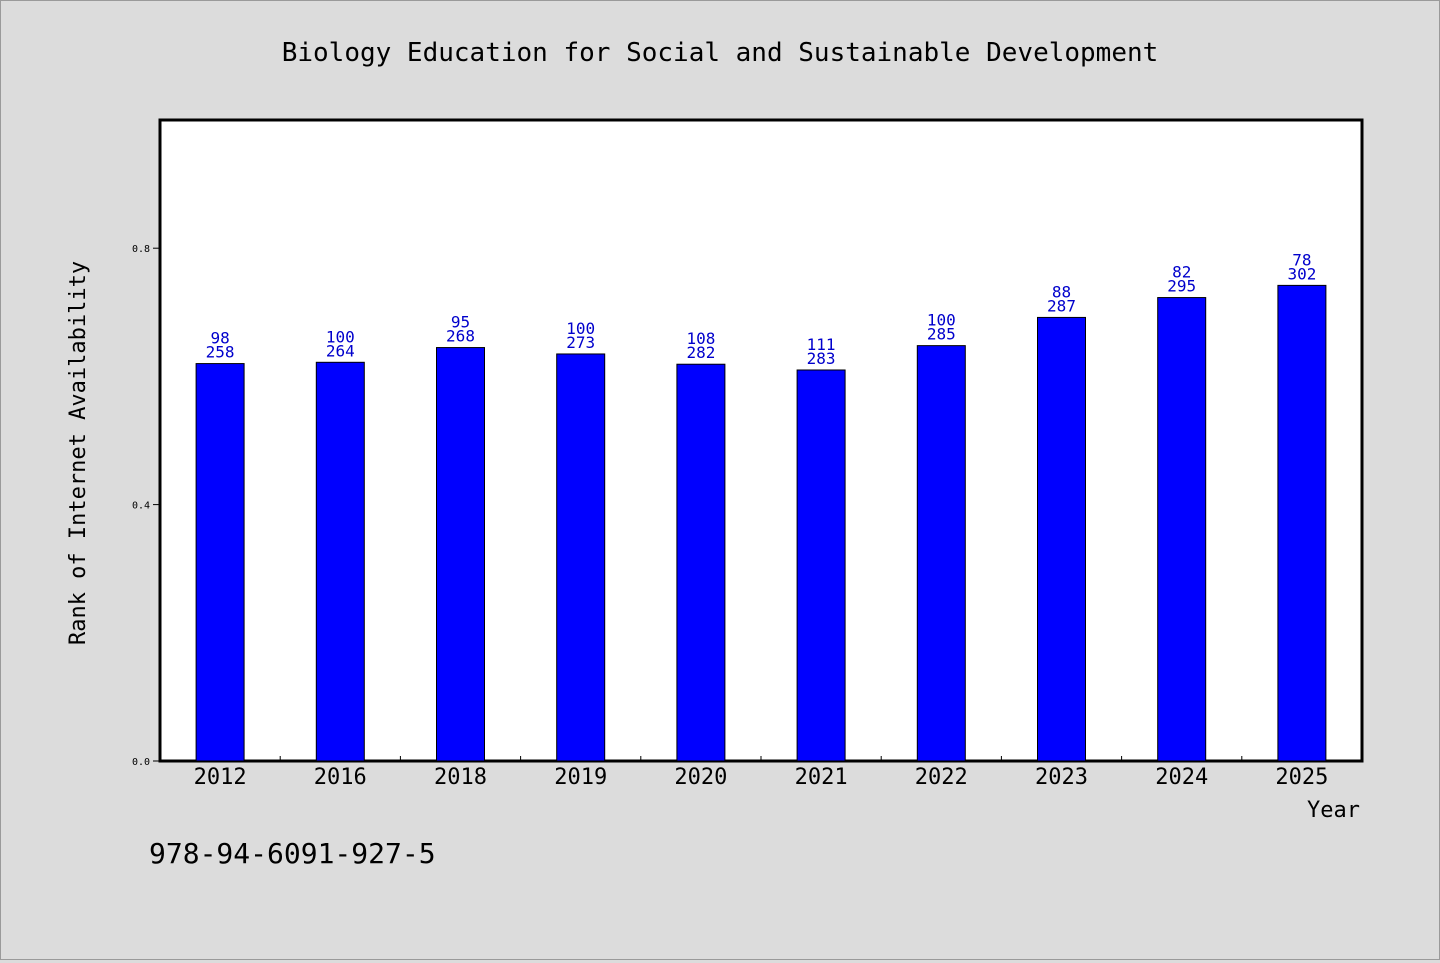 The image size is (1440, 963). What do you see at coordinates (460, 554) in the screenshot?
I see `bar-2018` at bounding box center [460, 554].